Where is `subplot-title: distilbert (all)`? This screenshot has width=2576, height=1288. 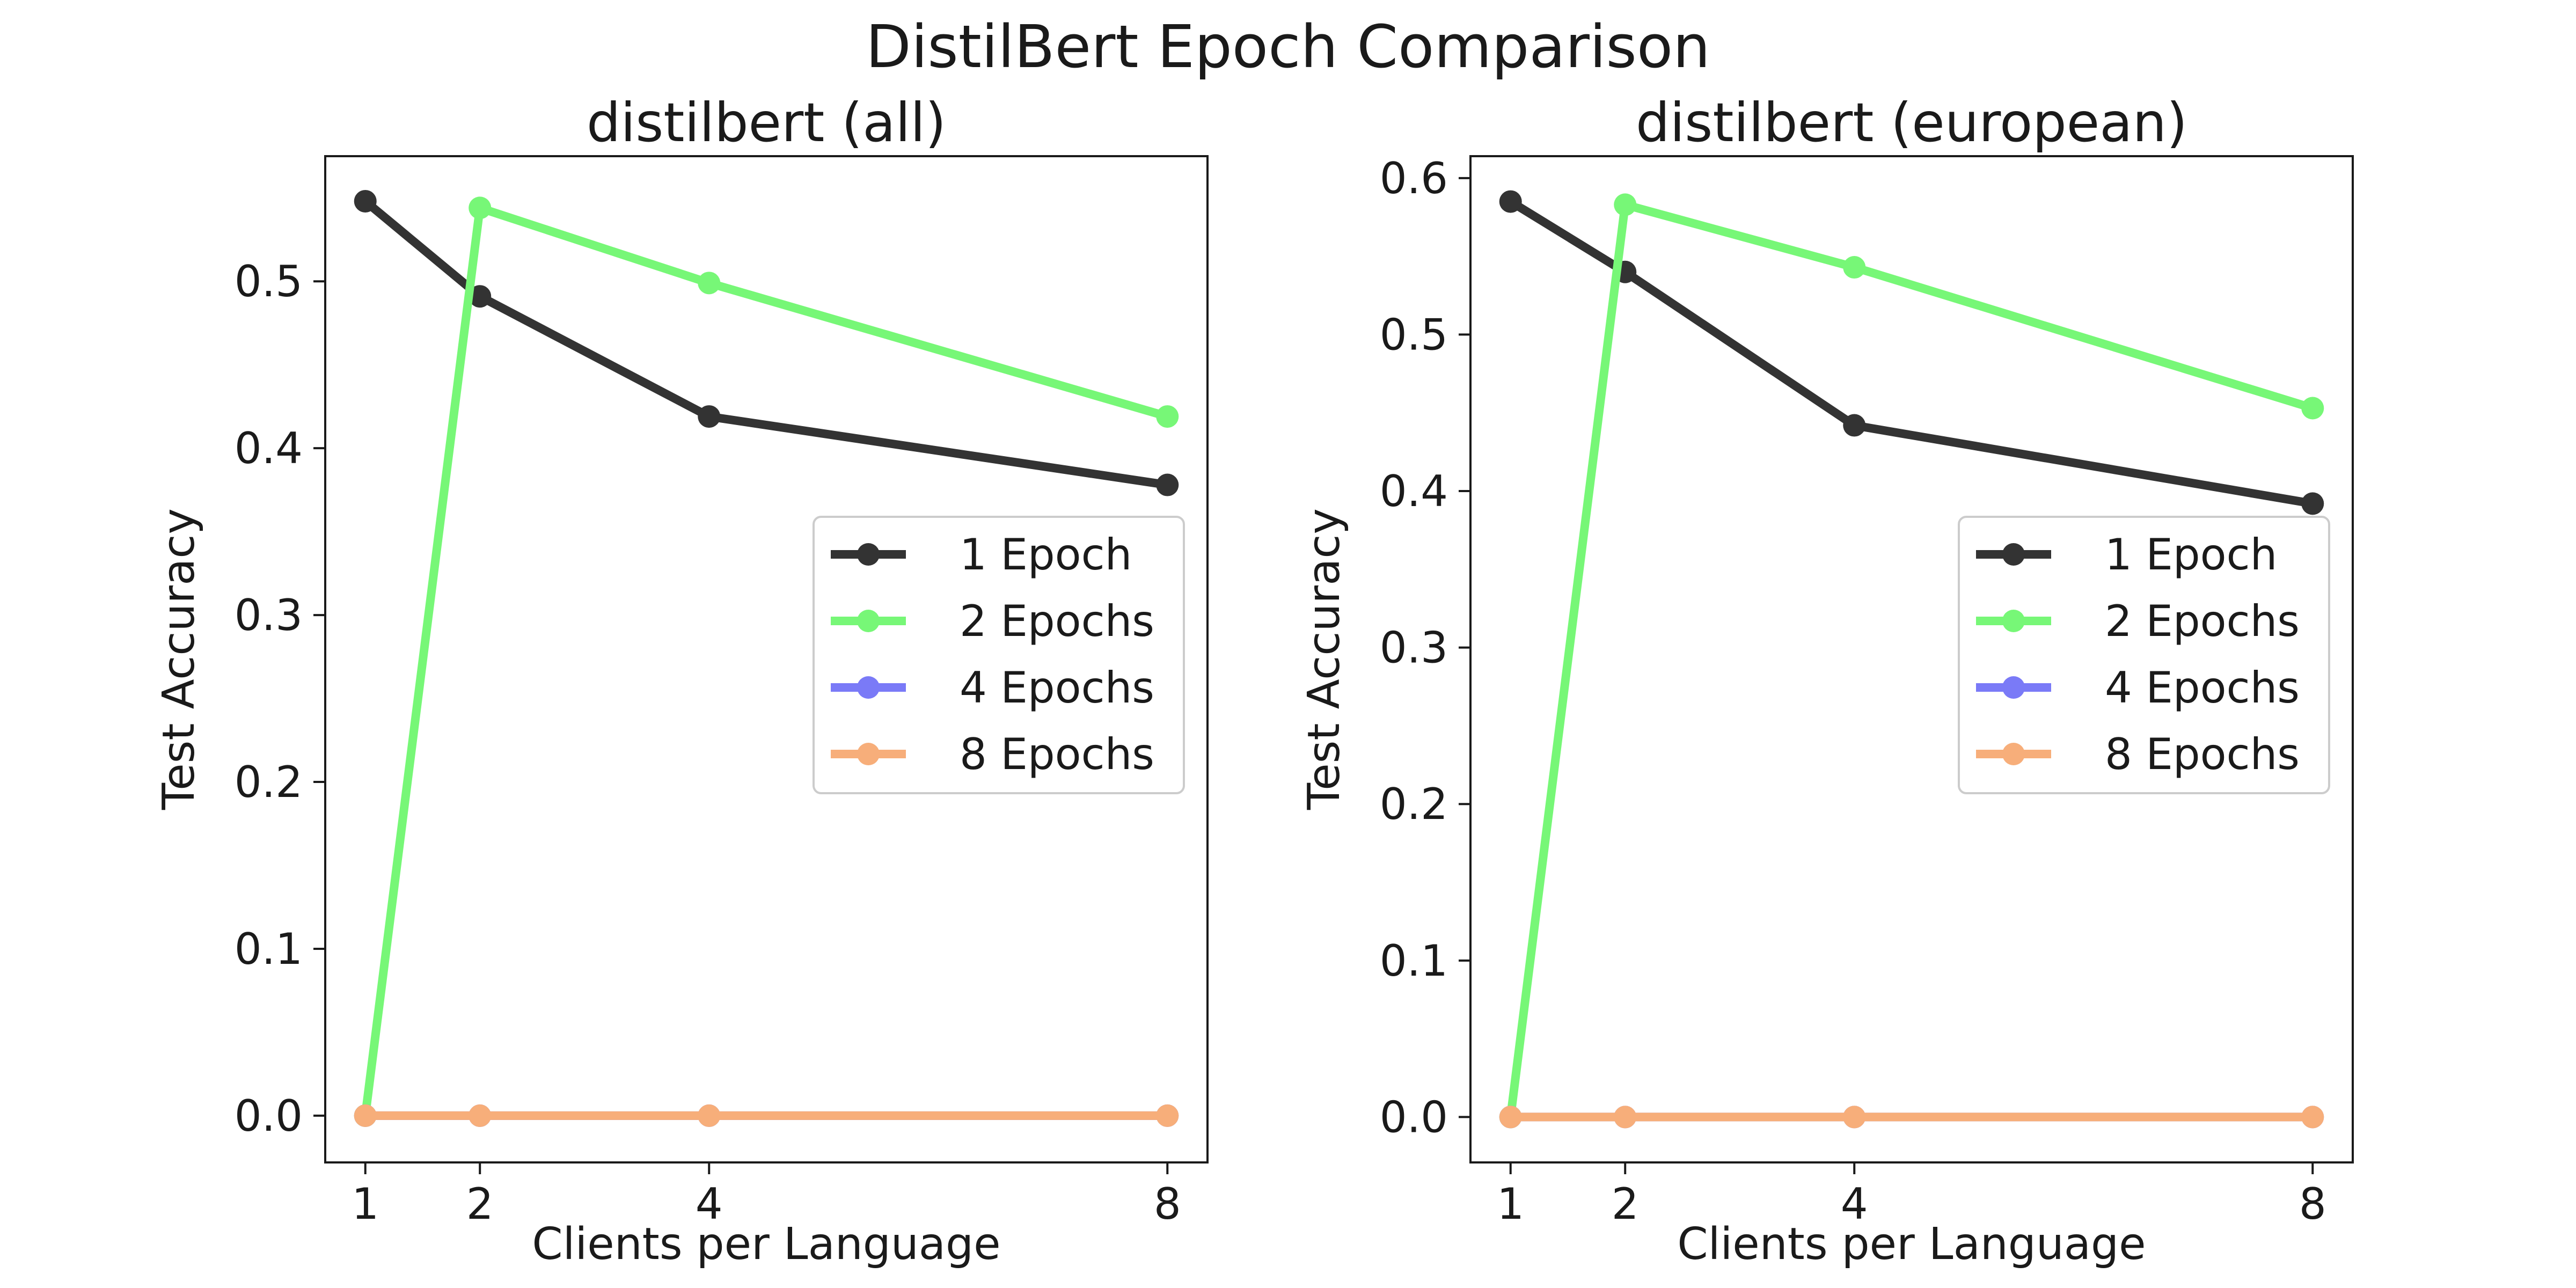
subplot-title: distilbert (all) is located at coordinates (766, 122).